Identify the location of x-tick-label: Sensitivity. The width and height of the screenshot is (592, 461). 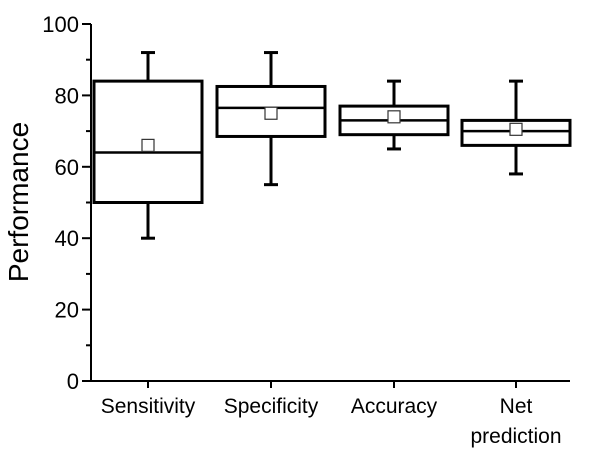
(148, 406).